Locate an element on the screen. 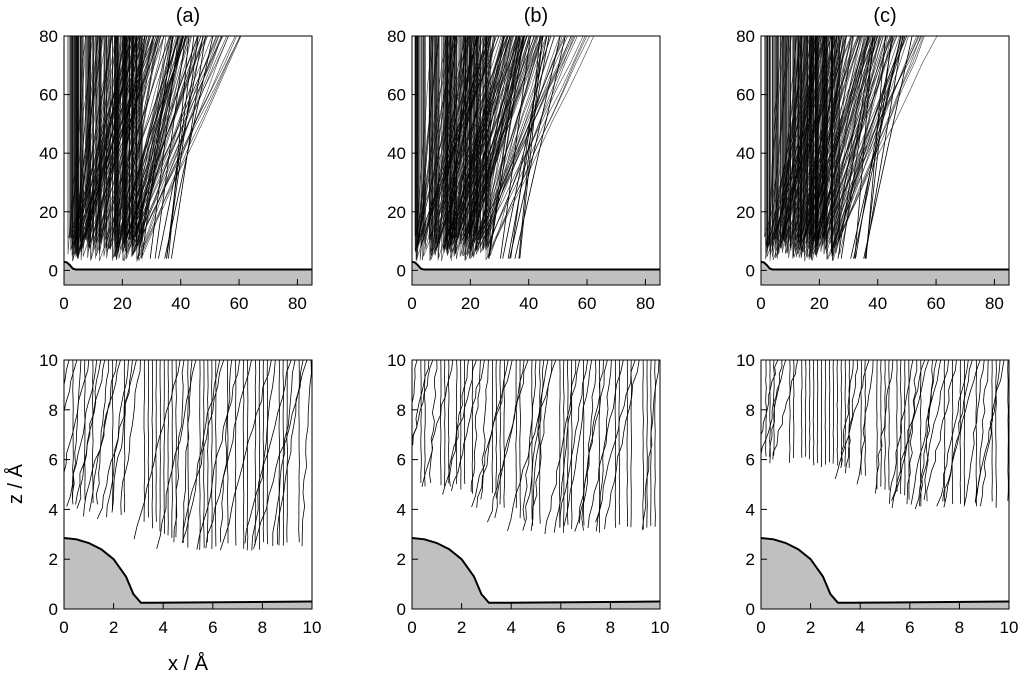  y-tick-label: 4 is located at coordinates (750, 509).